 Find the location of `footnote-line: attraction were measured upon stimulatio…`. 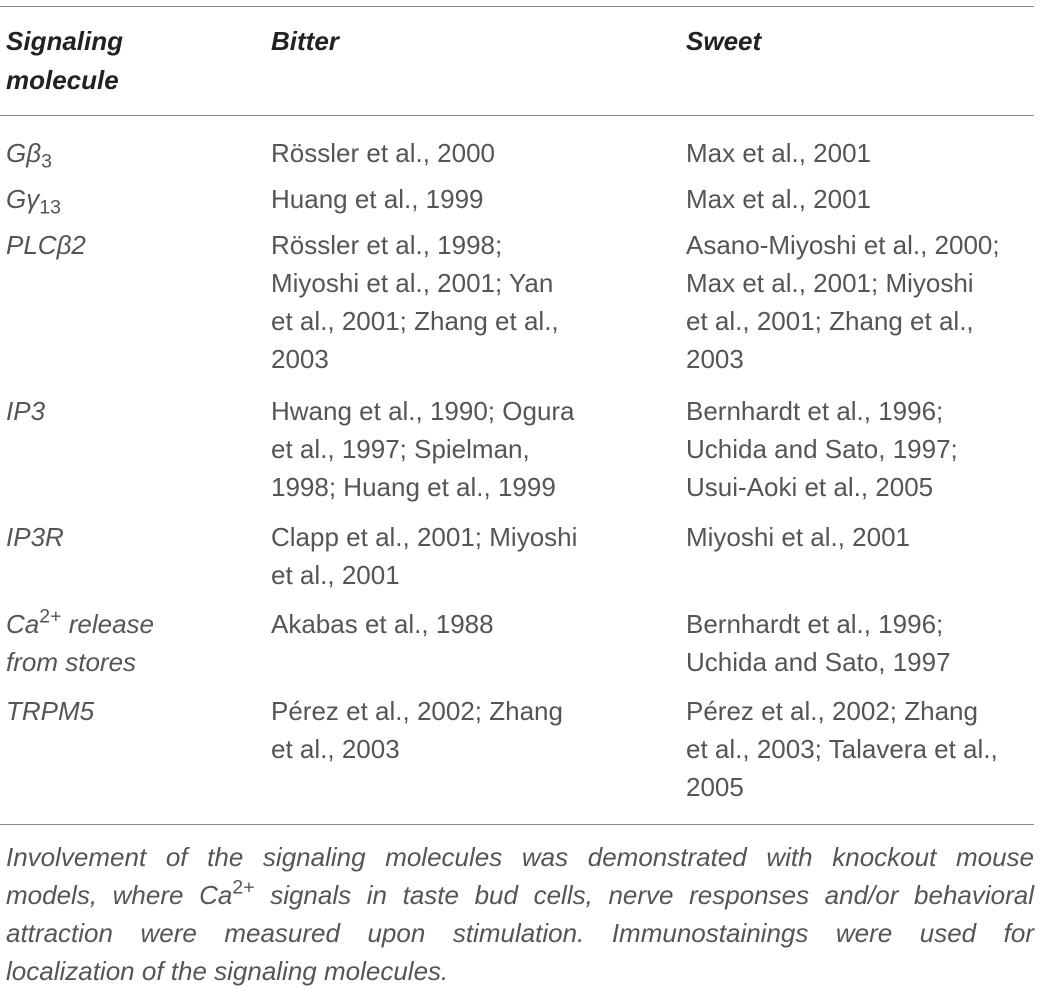

footnote-line: attraction were measured upon stimulatio… is located at coordinates (520, 933).